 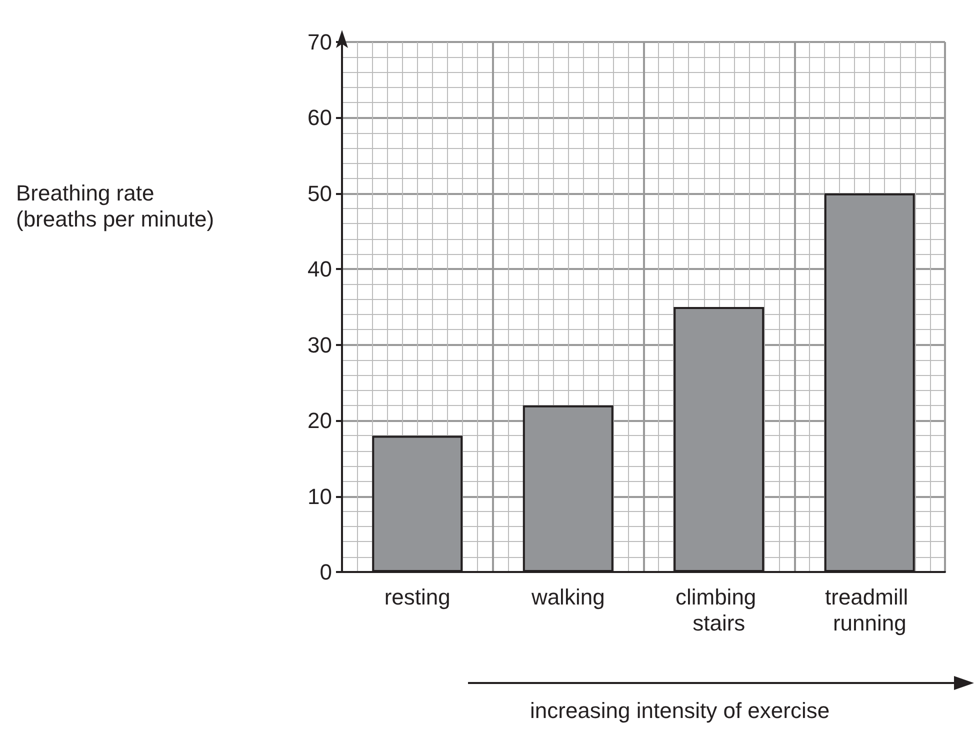 I want to click on y-tick-label: 10, so click(x=320, y=496).